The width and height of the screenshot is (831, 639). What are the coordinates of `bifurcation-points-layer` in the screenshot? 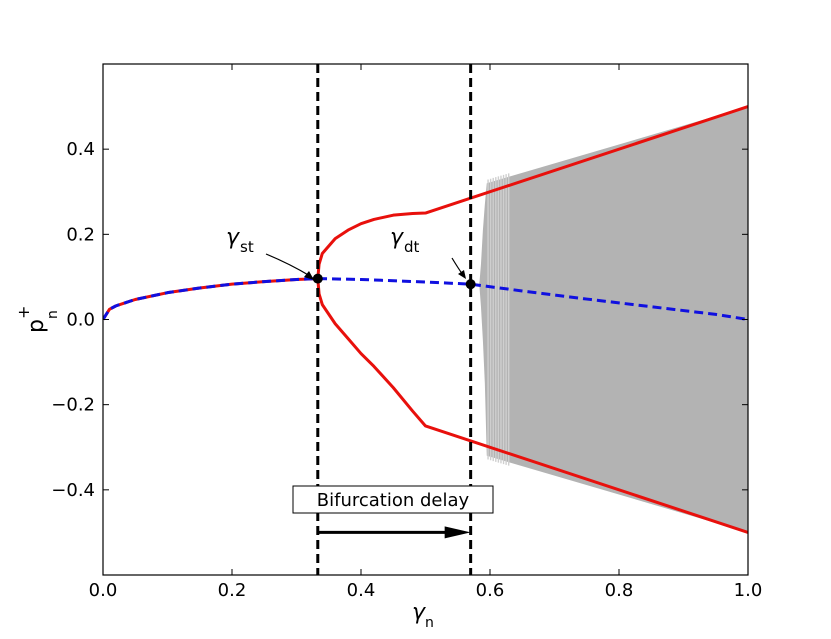 It's located at (394, 281).